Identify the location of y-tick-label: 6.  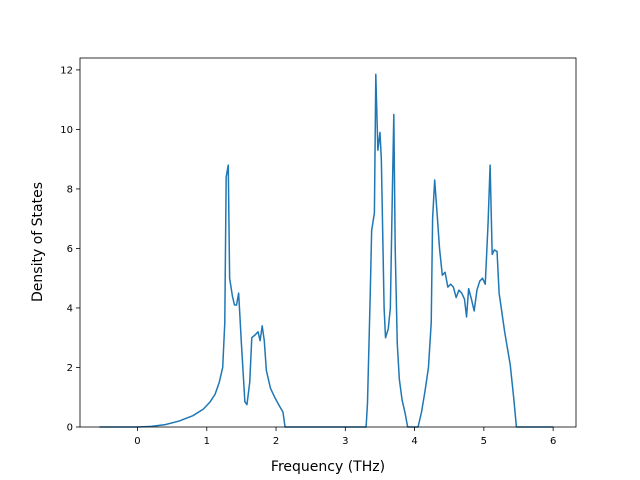
(70, 249).